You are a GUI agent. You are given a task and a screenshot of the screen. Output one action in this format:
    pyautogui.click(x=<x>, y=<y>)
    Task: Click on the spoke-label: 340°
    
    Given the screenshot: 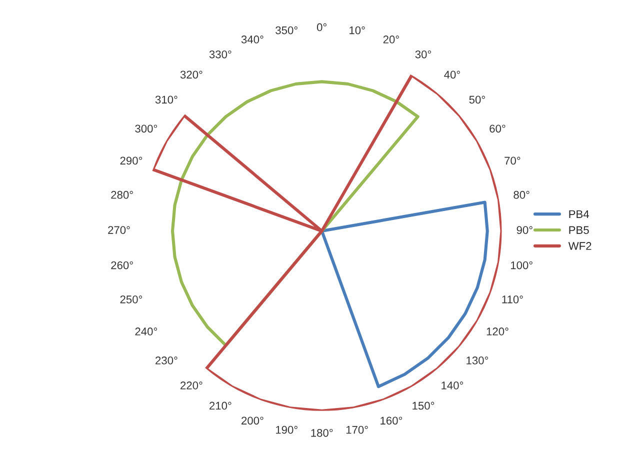 What is the action you would take?
    pyautogui.click(x=252, y=40)
    